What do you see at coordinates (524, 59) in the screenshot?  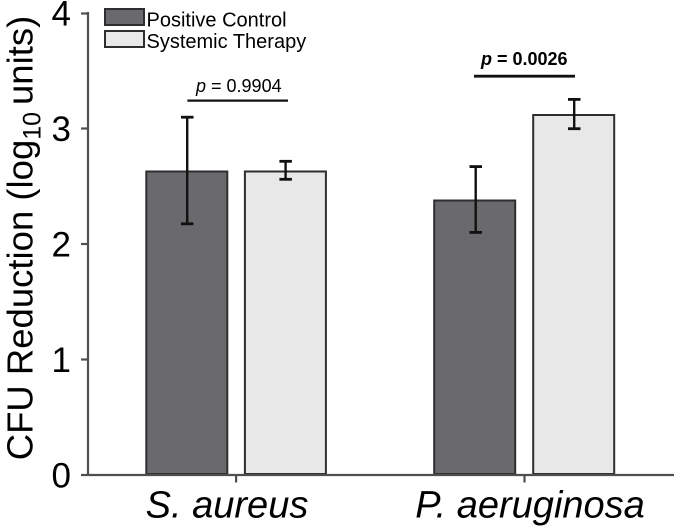 I see `svg-text: p = 0.0026` at bounding box center [524, 59].